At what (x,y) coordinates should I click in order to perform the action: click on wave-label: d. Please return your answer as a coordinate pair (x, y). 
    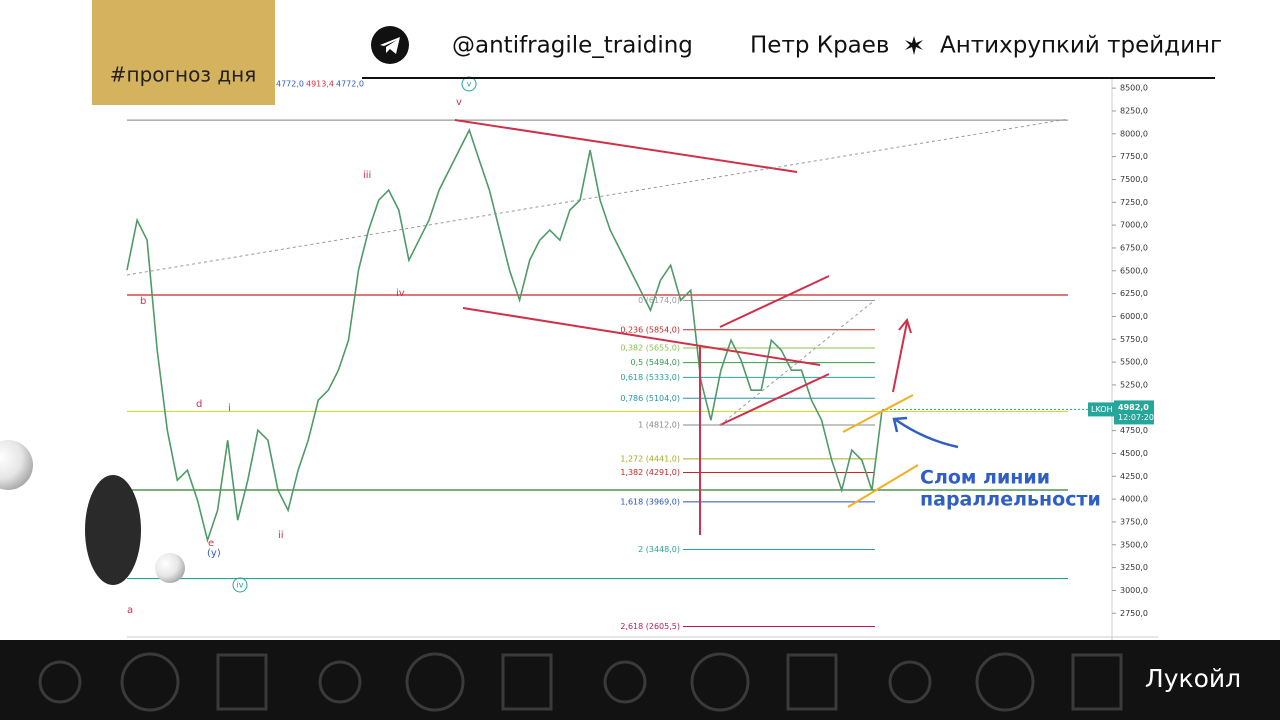
    Looking at the image, I should click on (199, 404).